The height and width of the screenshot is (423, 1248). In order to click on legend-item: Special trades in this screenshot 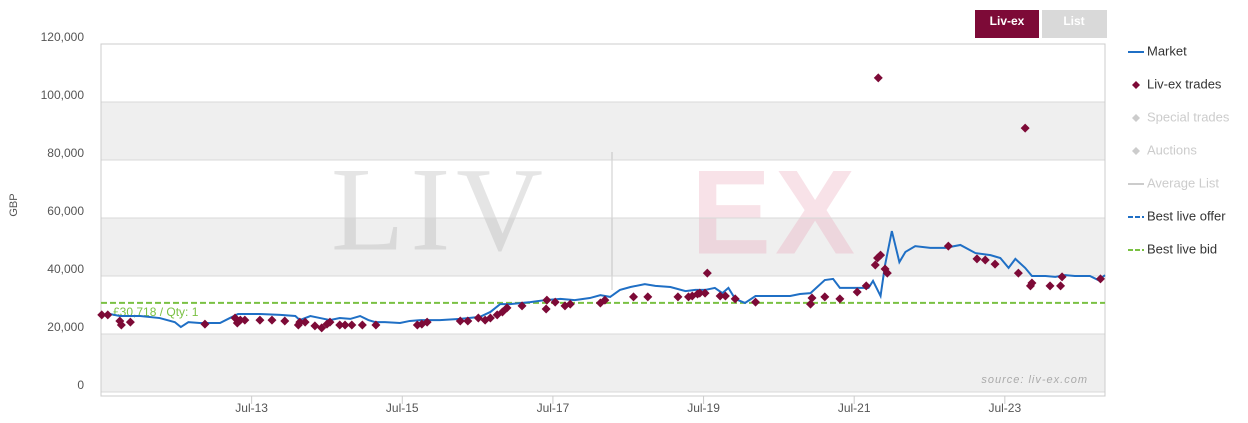, I will do `click(1181, 116)`.